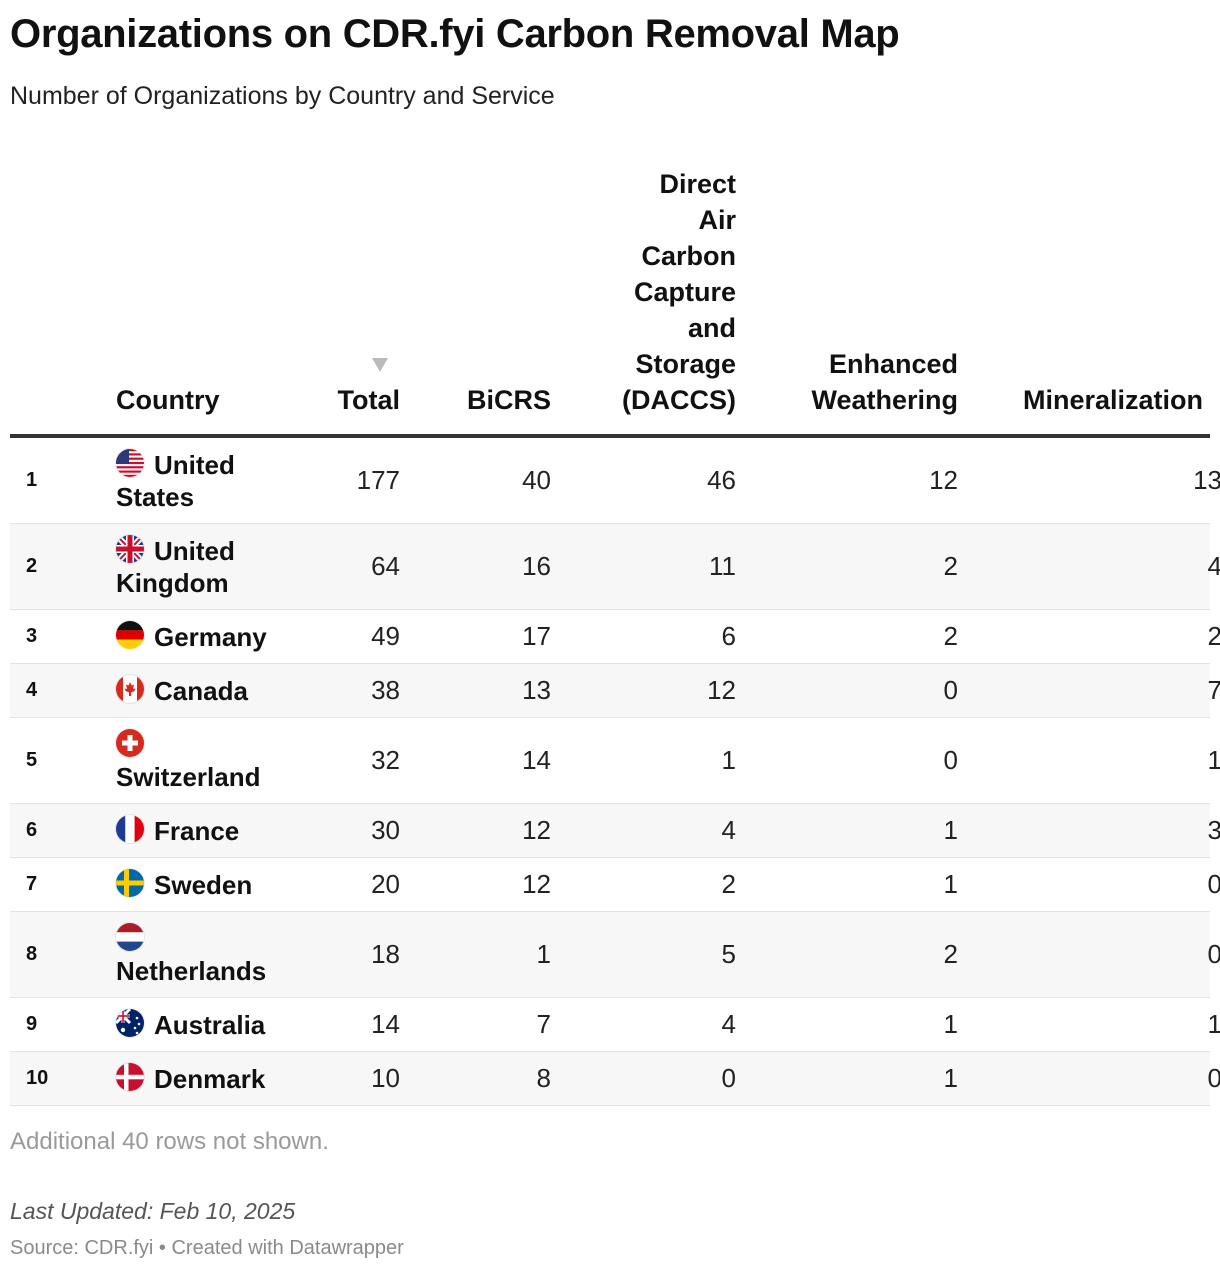 The image size is (1220, 1272). What do you see at coordinates (615, 691) in the screenshot?
I see `table-row: 4 Canada 38 13 12 0 7` at bounding box center [615, 691].